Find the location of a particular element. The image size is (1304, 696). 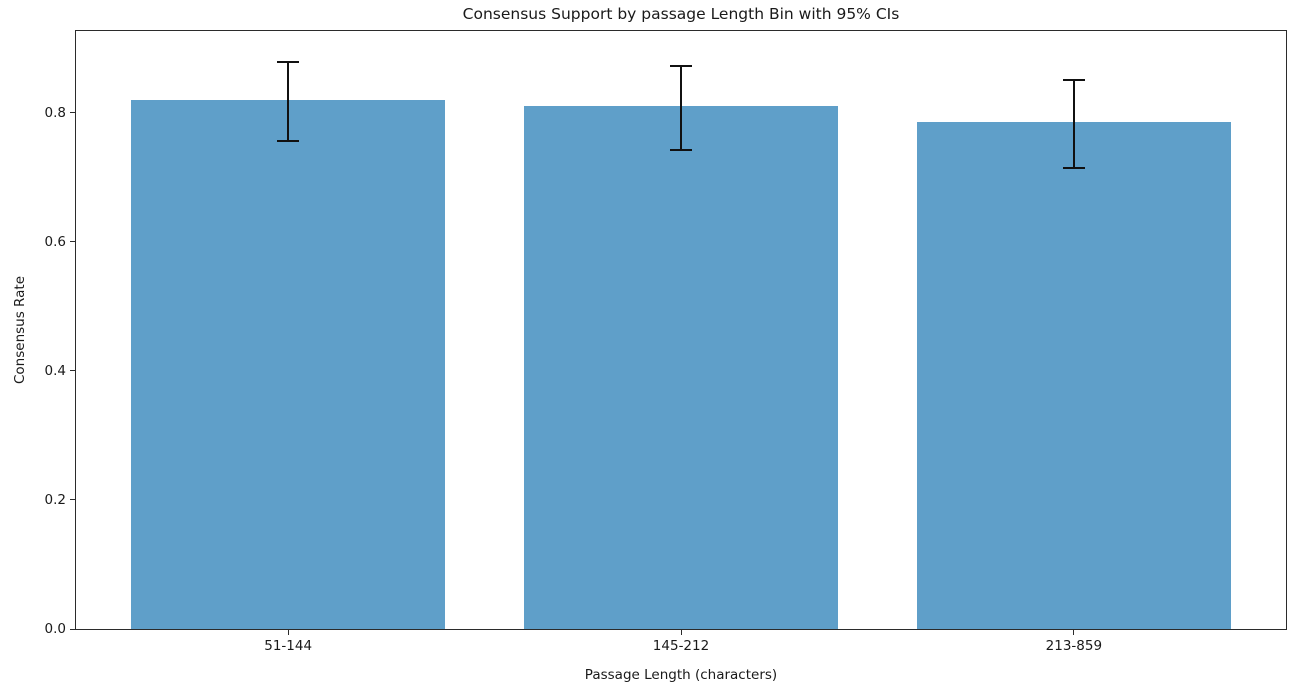

x-axis-label: Passage Length (characters) is located at coordinates (681, 675).